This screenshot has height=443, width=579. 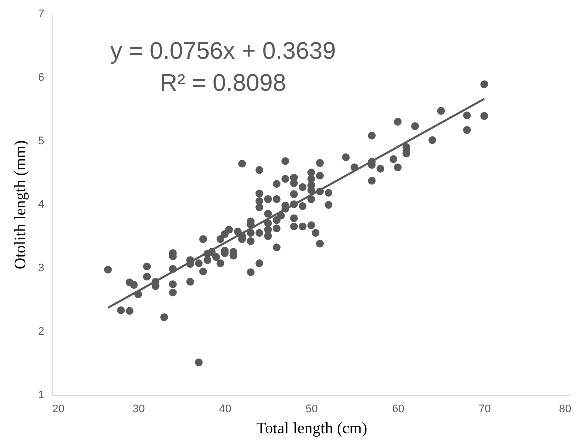 What do you see at coordinates (312, 410) in the screenshot?
I see `x-tick-label: 50` at bounding box center [312, 410].